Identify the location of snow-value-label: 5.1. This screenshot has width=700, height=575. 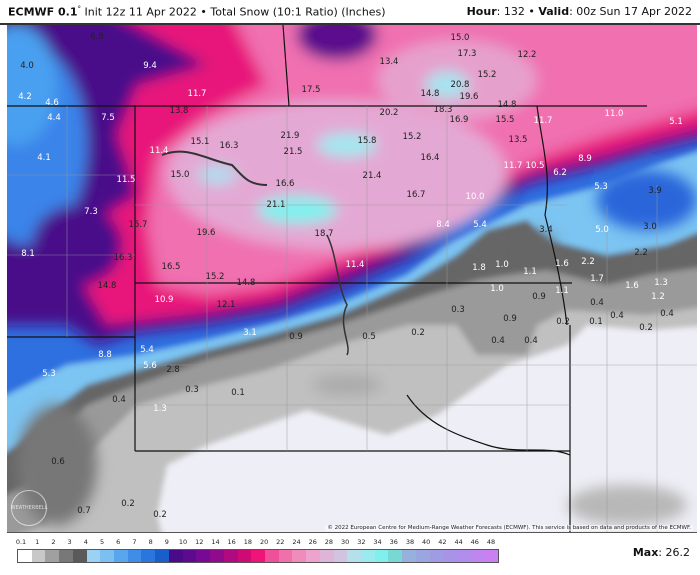
(676, 122).